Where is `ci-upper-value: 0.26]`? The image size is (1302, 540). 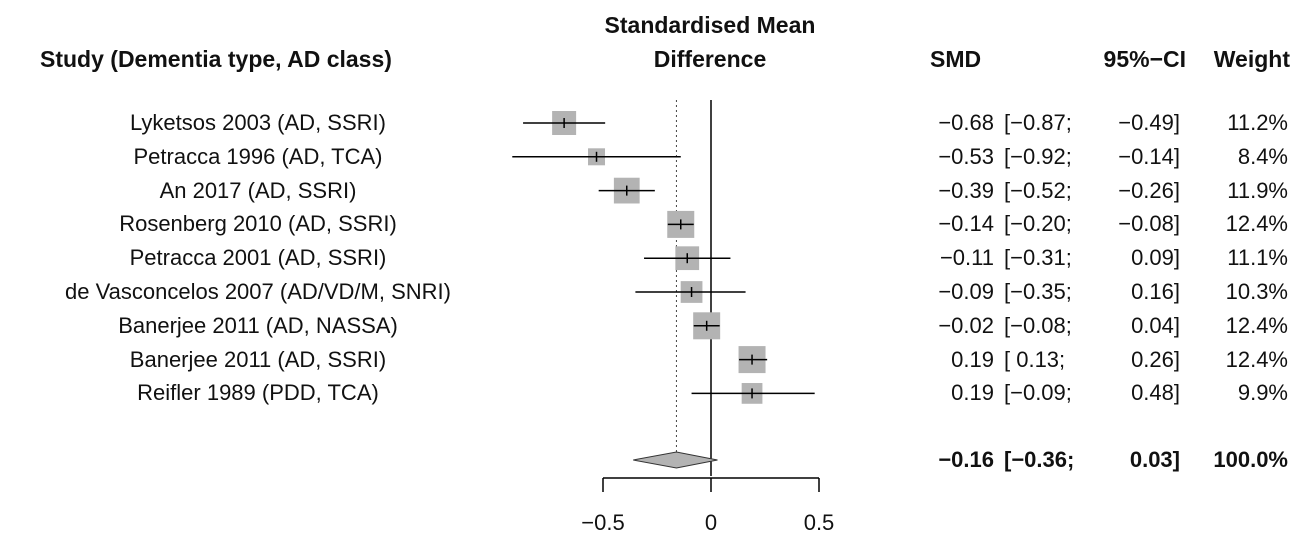
ci-upper-value: 0.26] is located at coordinates (1155, 359).